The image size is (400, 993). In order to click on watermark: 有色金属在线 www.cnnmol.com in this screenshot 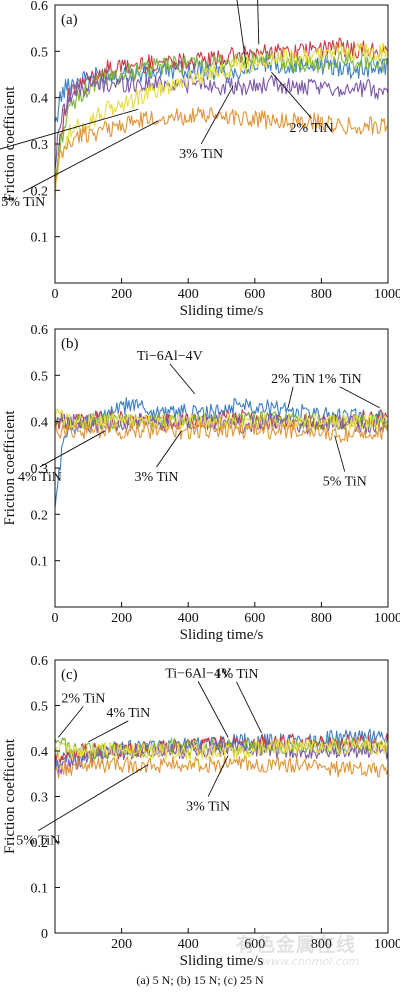, I will do `click(316, 952)`.